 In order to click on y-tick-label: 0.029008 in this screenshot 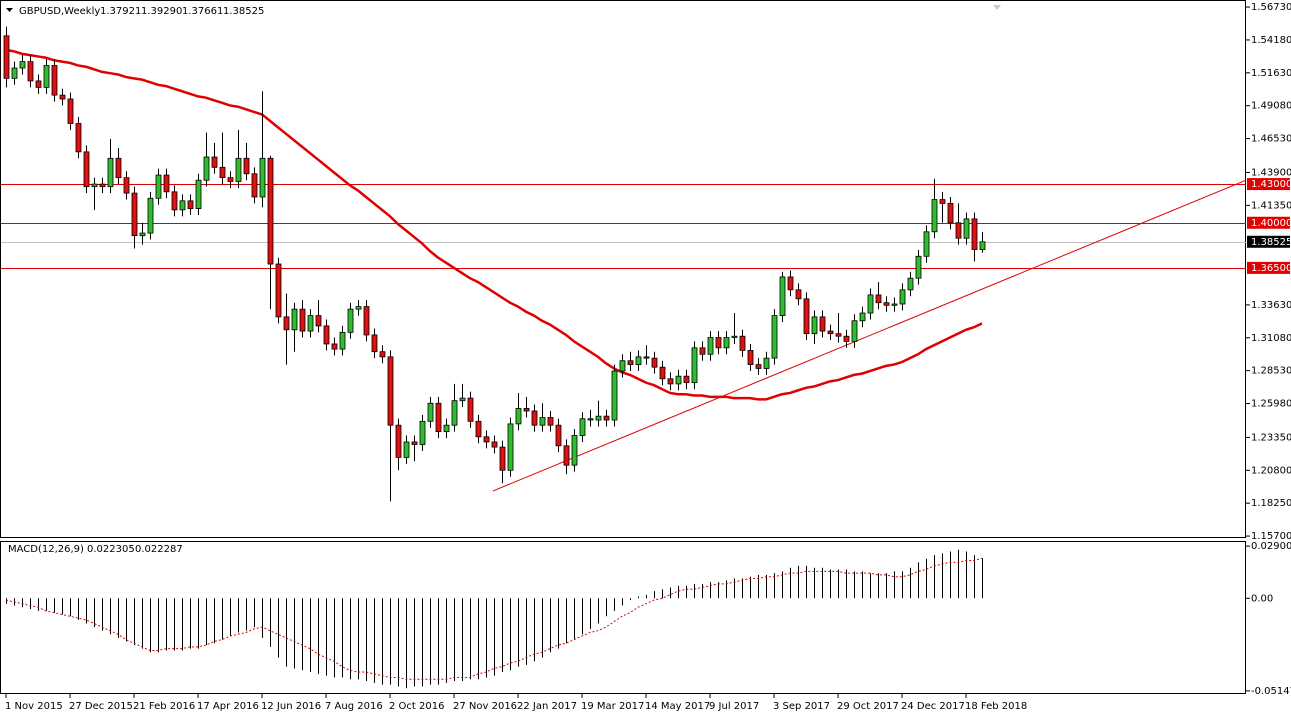, I will do `click(1271, 546)`.